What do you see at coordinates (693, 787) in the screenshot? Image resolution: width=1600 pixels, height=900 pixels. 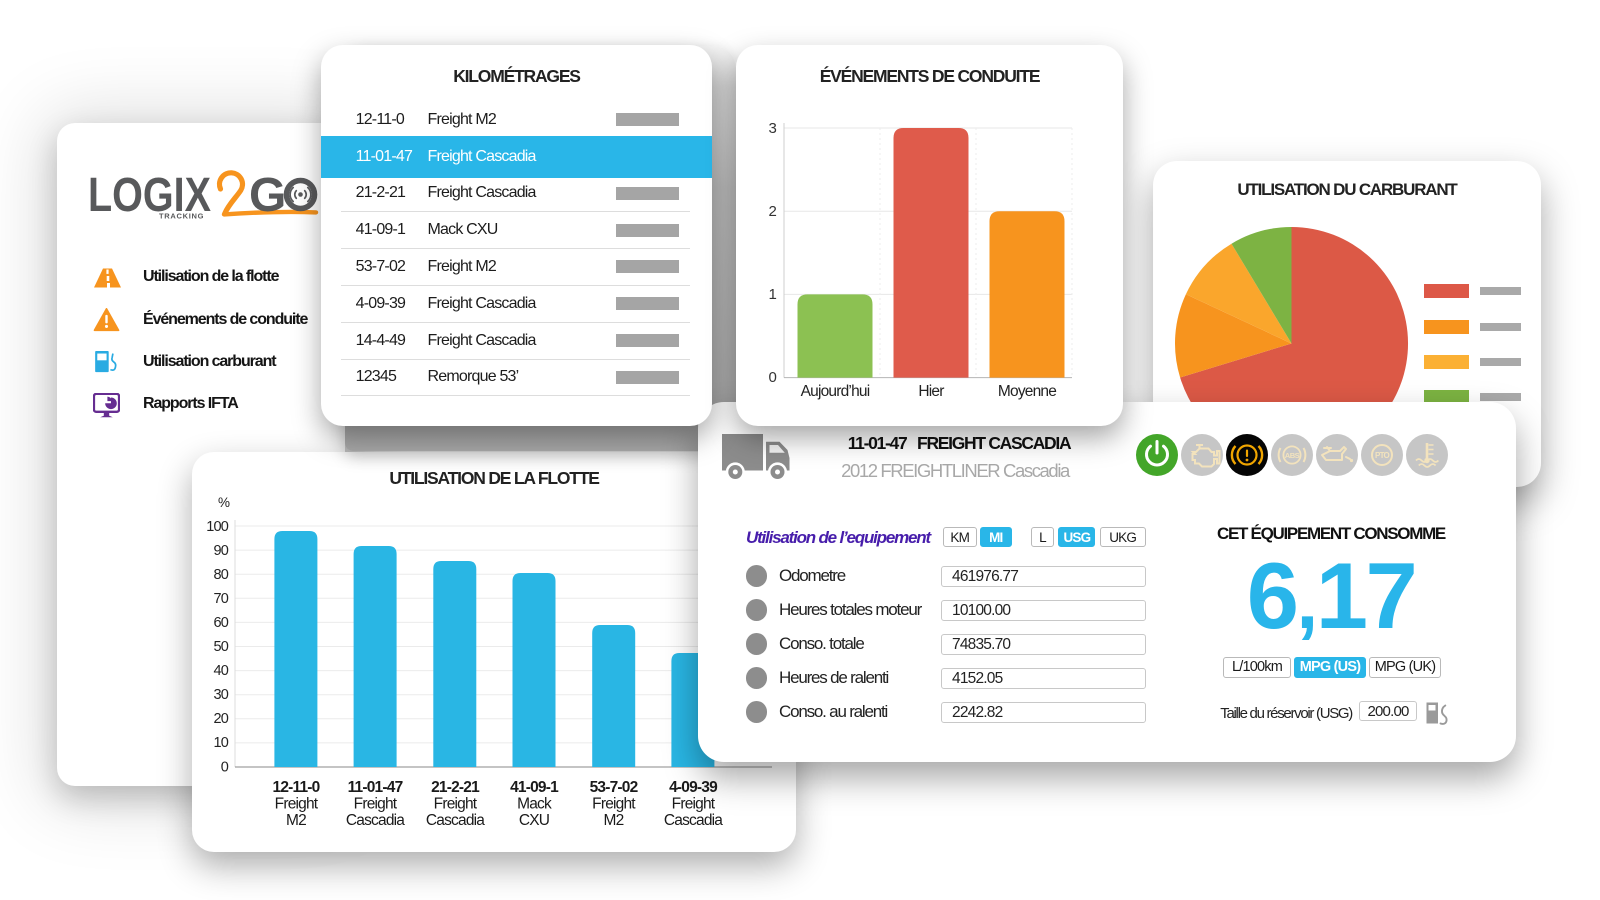 I see `svg-text: 4-09-39` at bounding box center [693, 787].